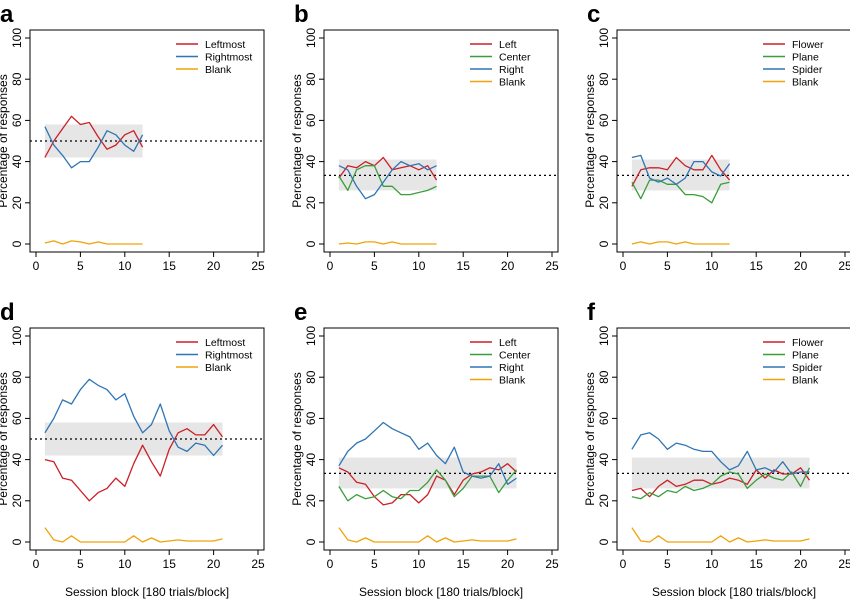 The image size is (850, 600). I want to click on panel-letter: f, so click(591, 312).